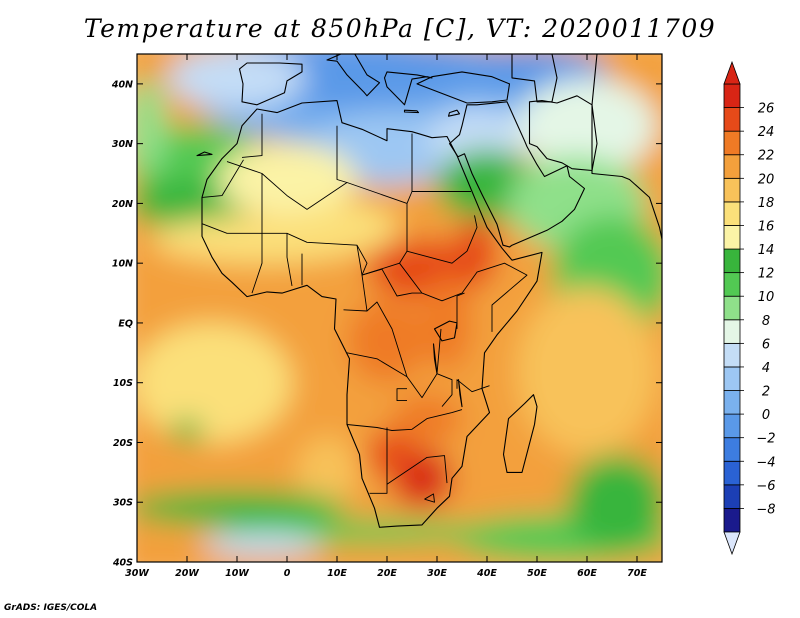 Image resolution: width=800 pixels, height=618 pixels. What do you see at coordinates (766, 109) in the screenshot?
I see `colorbar-tick-label: 26` at bounding box center [766, 109].